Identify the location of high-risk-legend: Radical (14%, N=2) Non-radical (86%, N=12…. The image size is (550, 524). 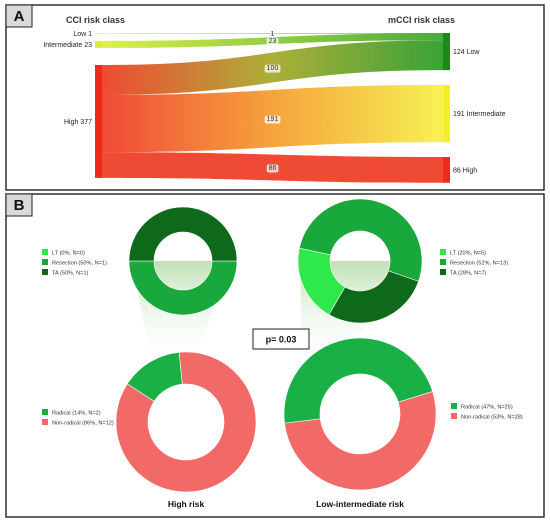
(78, 418).